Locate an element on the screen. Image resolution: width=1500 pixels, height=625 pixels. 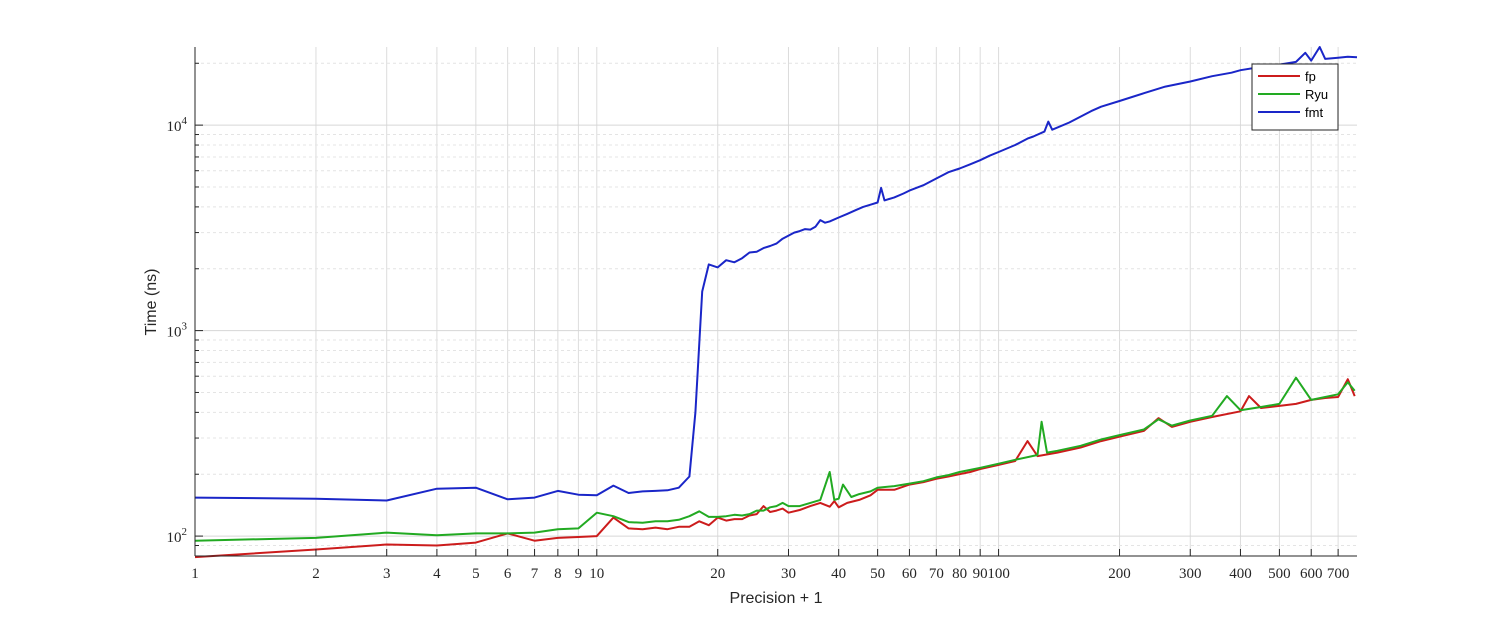
y-tick-label: 10⁴ is located at coordinates (177, 125).